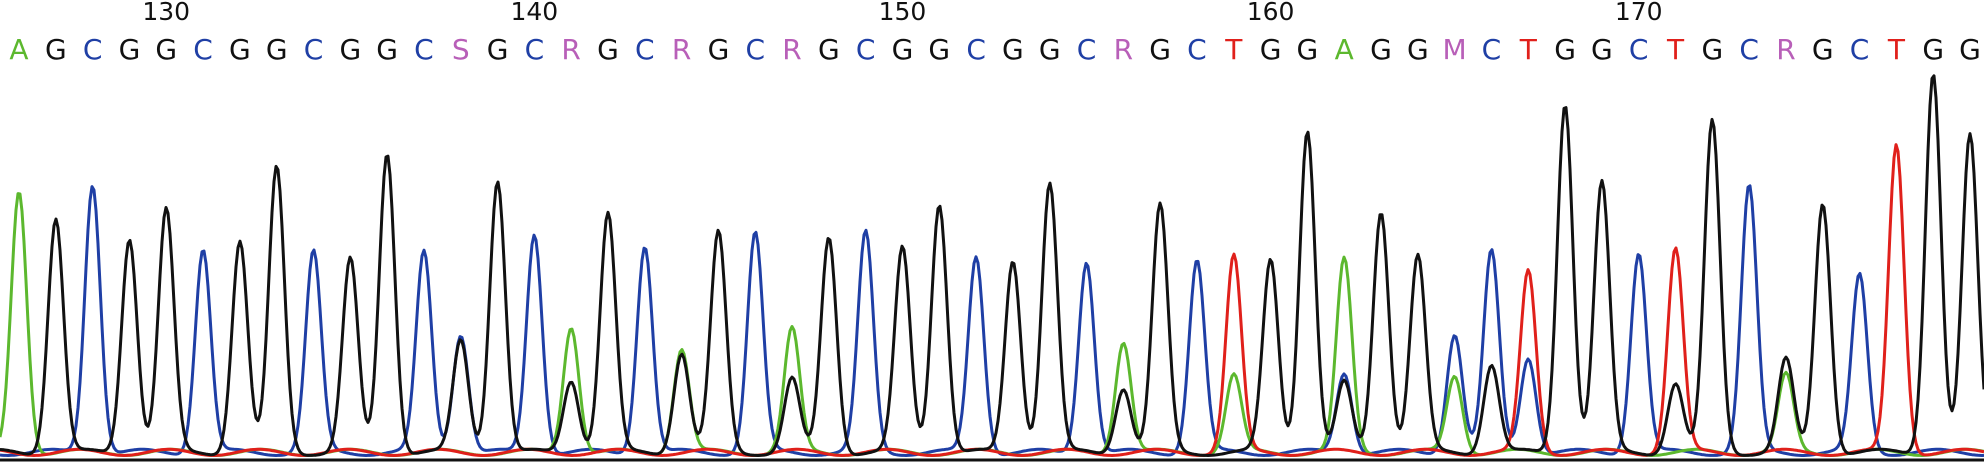 The width and height of the screenshot is (1984, 464). I want to click on tick-label: 170, so click(1639, 13).